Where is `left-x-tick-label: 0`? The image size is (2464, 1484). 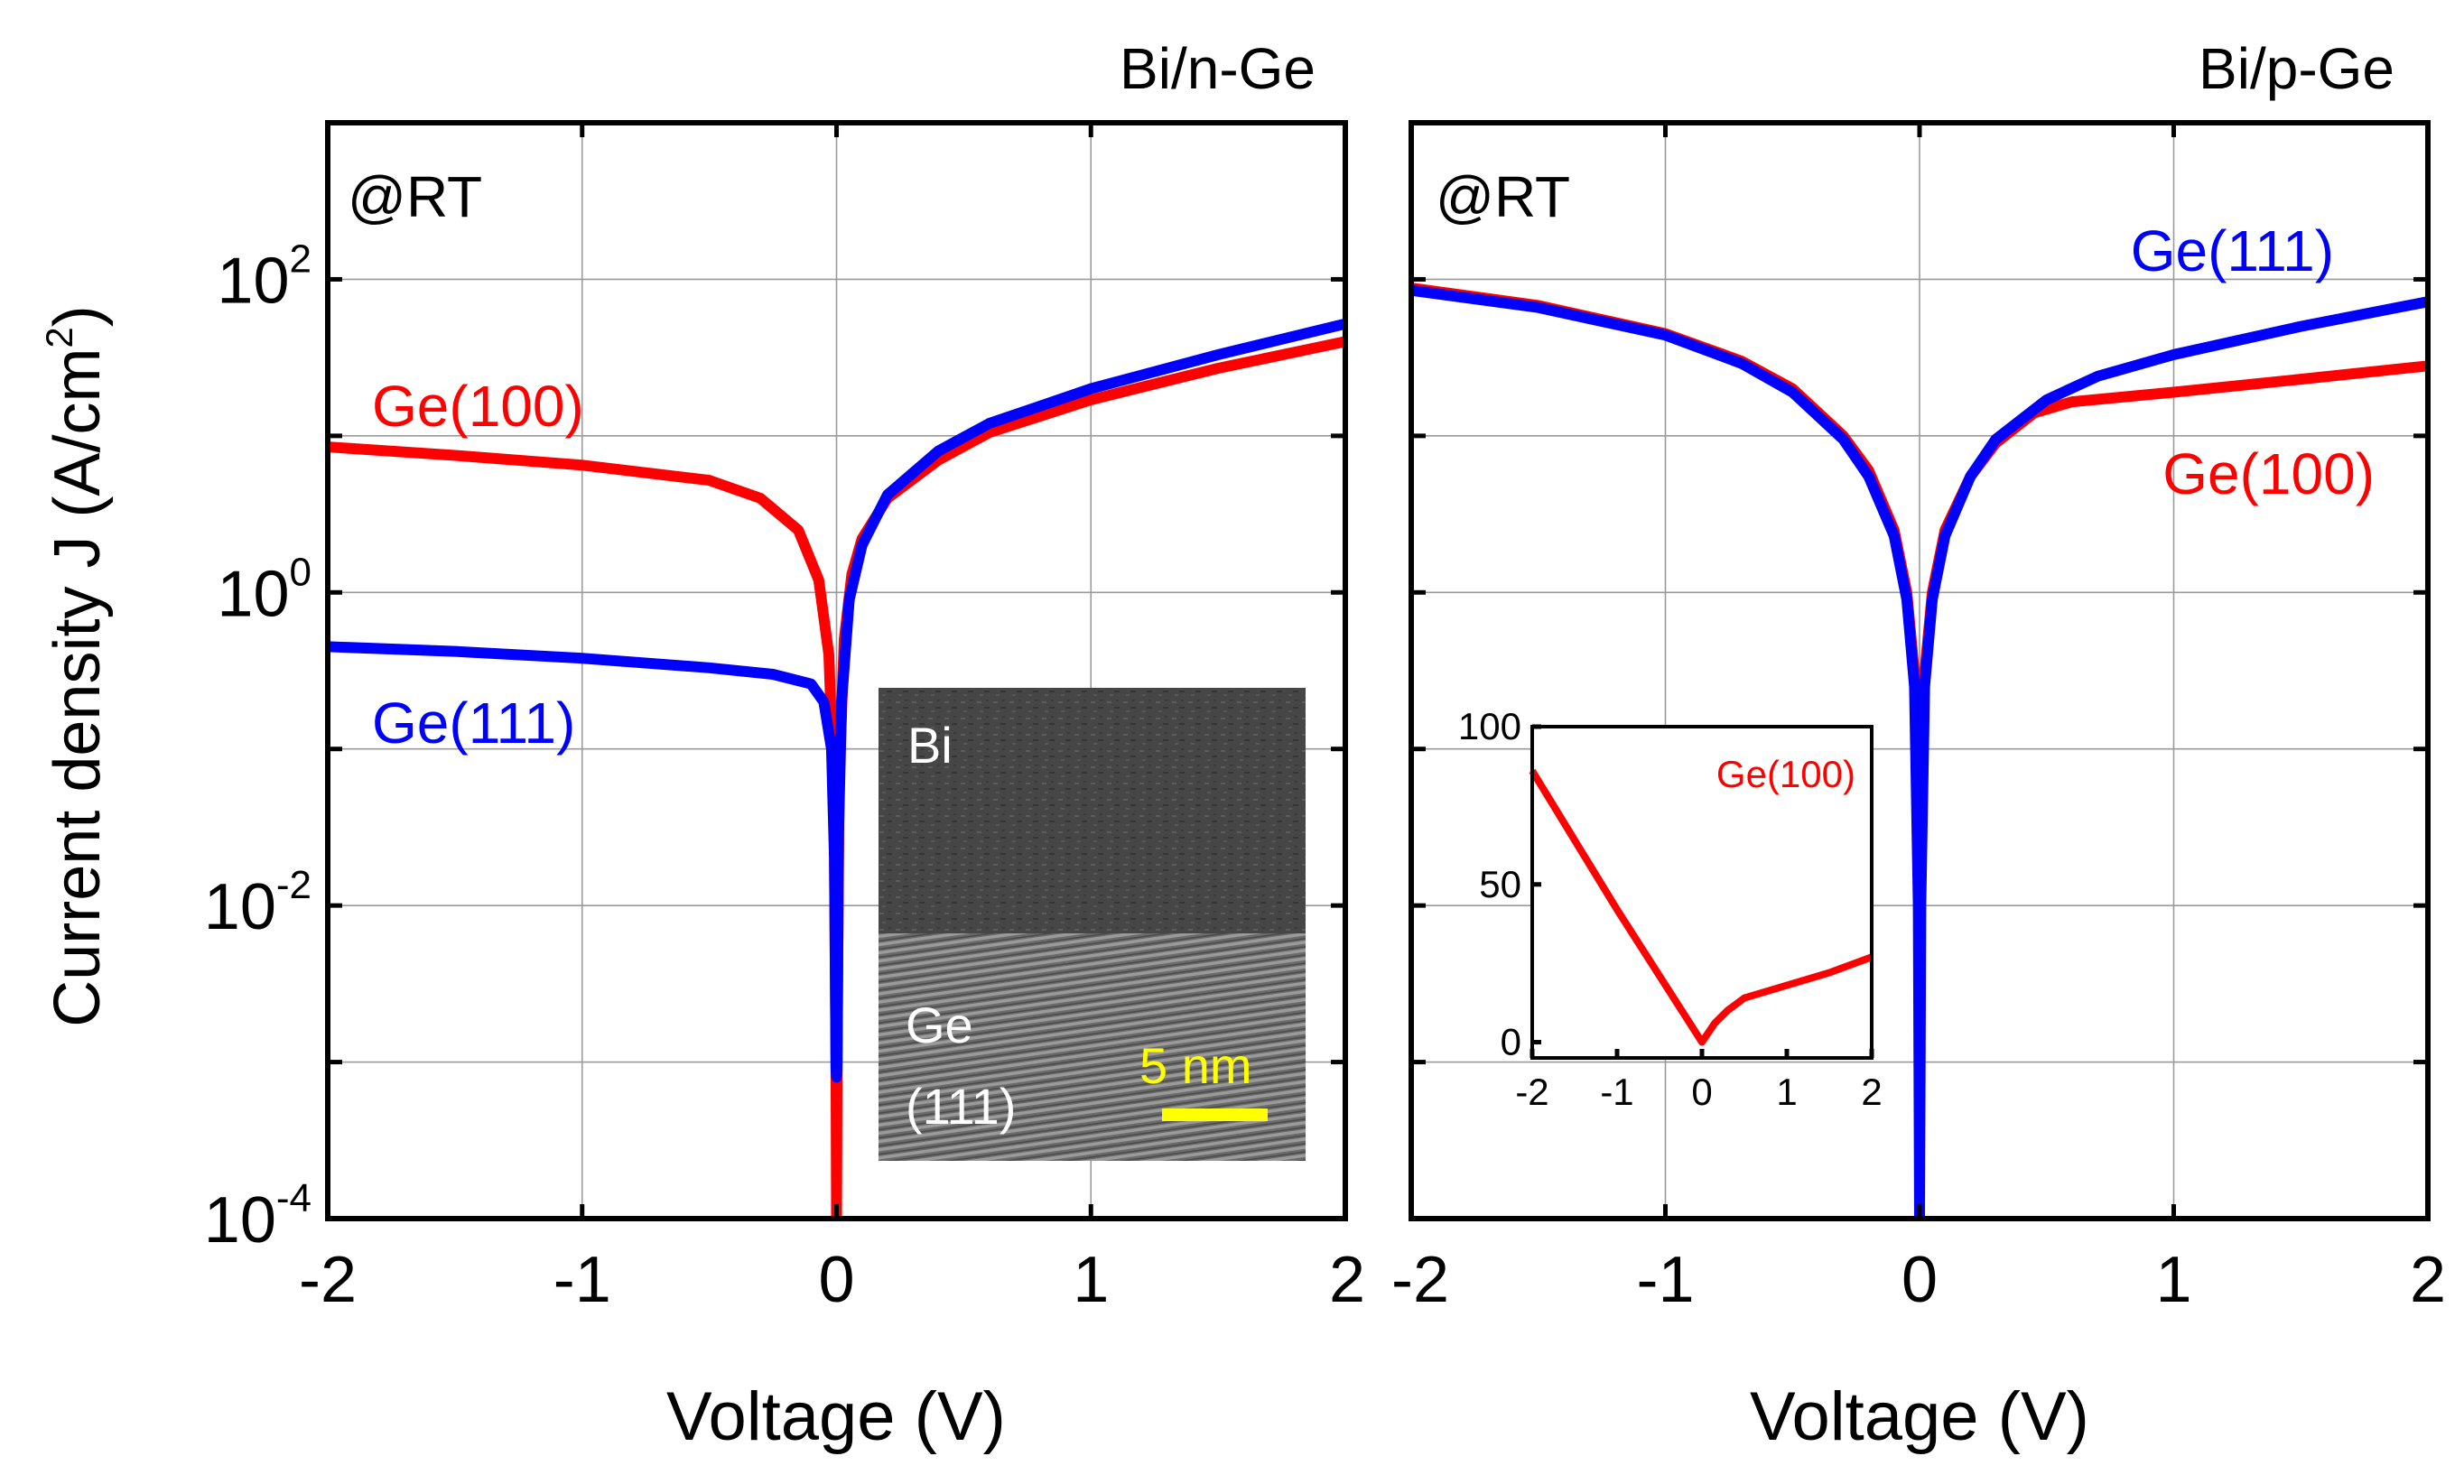 left-x-tick-label: 0 is located at coordinates (836, 1280).